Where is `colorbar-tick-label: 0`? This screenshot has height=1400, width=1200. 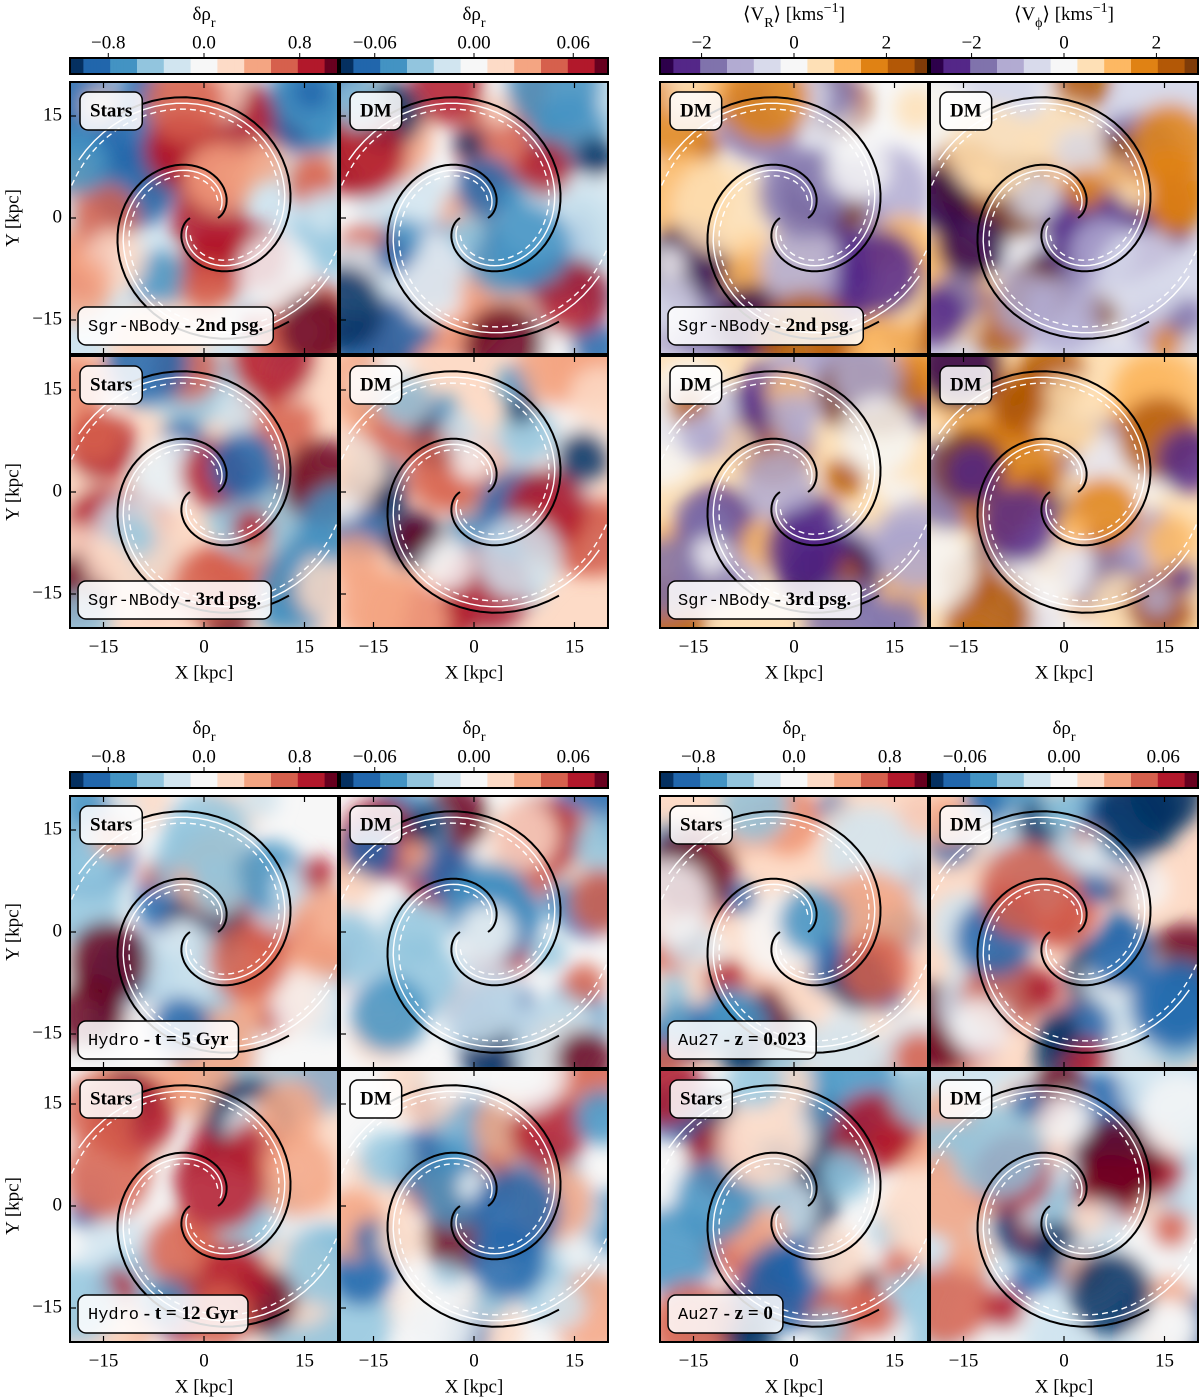
colorbar-tick-label: 0 is located at coordinates (1064, 42).